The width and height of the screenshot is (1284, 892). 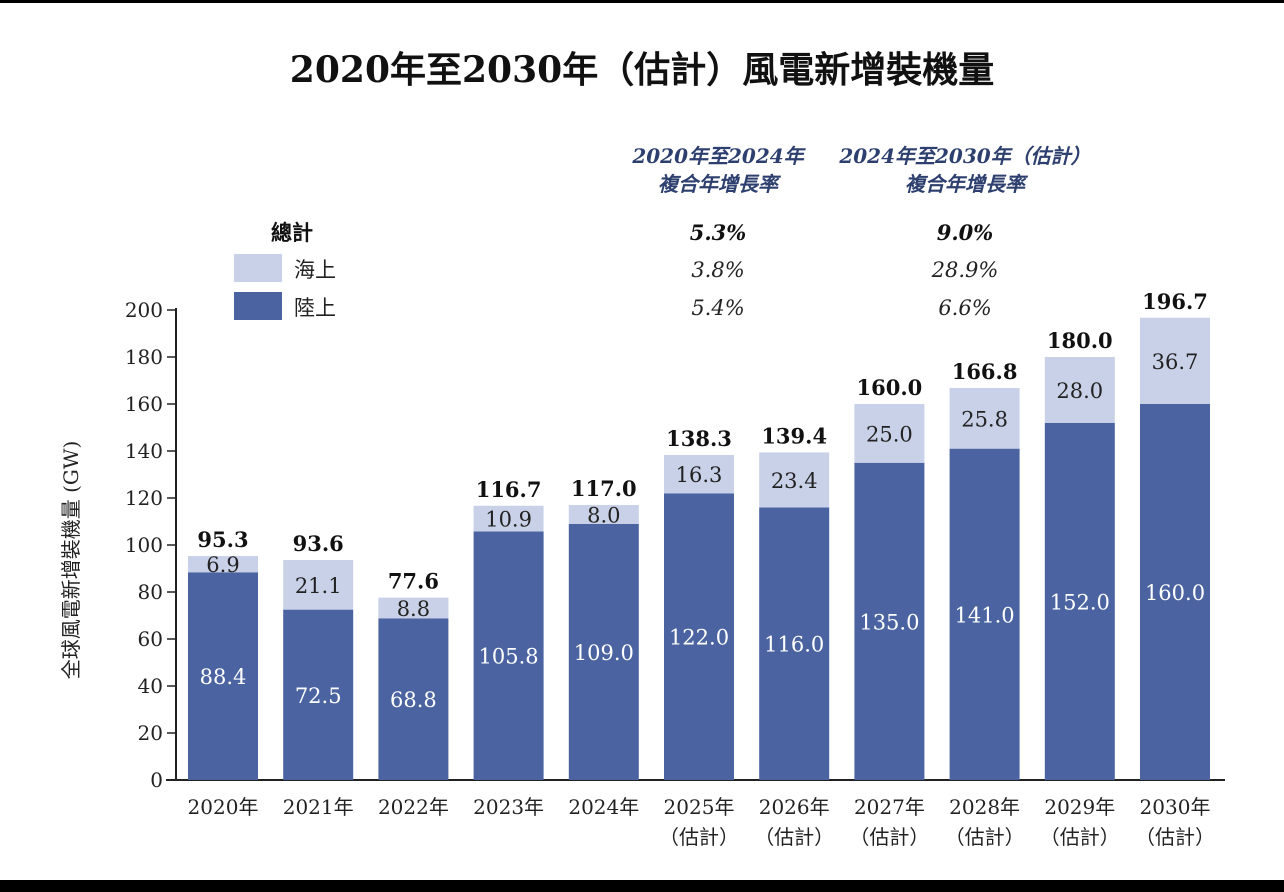 I want to click on total-value-label: 139.4, so click(x=794, y=435).